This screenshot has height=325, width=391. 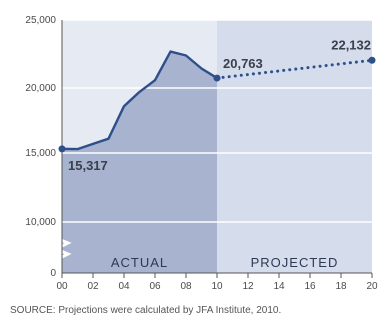 What do you see at coordinates (351, 44) in the screenshot?
I see `data-label: 22,132` at bounding box center [351, 44].